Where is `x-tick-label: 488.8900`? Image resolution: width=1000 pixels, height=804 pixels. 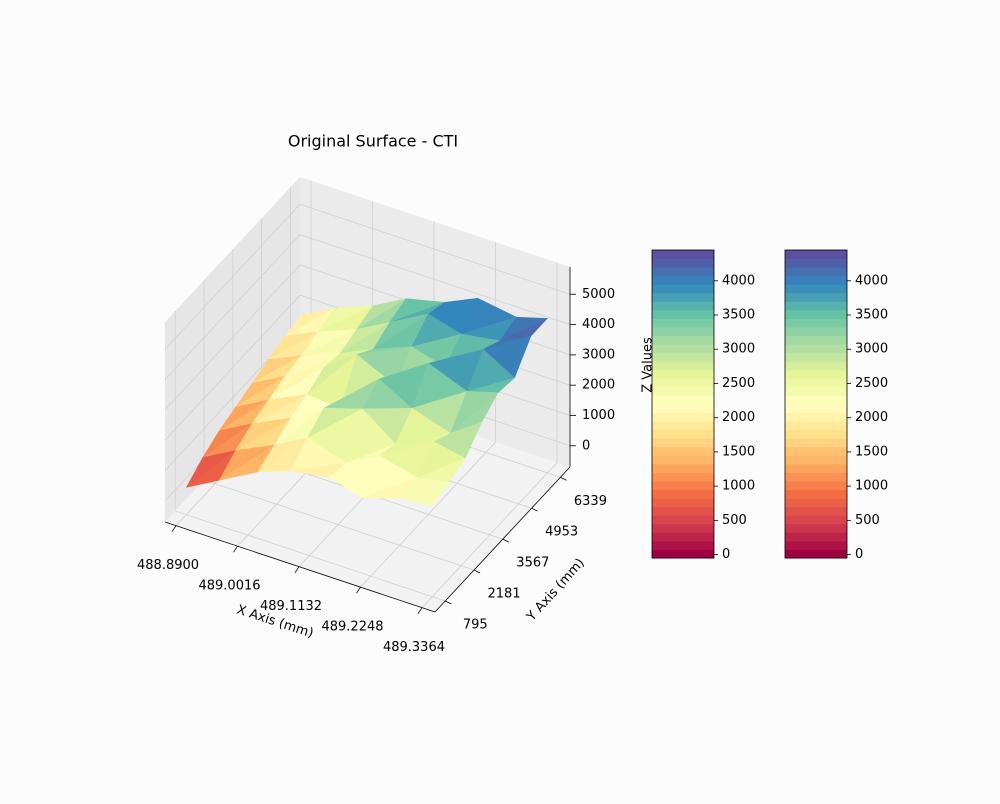 x-tick-label: 488.8900 is located at coordinates (168, 565).